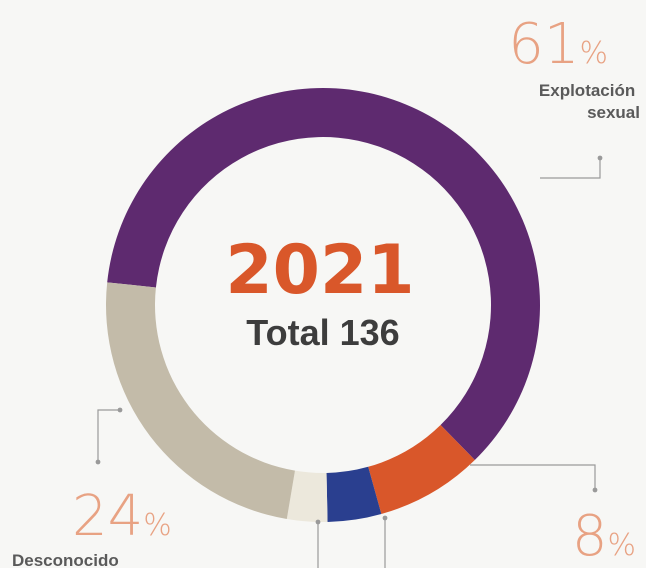 The width and height of the screenshot is (646, 568). What do you see at coordinates (65, 559) in the screenshot?
I see `category-label-desconocido: Desconocido` at bounding box center [65, 559].